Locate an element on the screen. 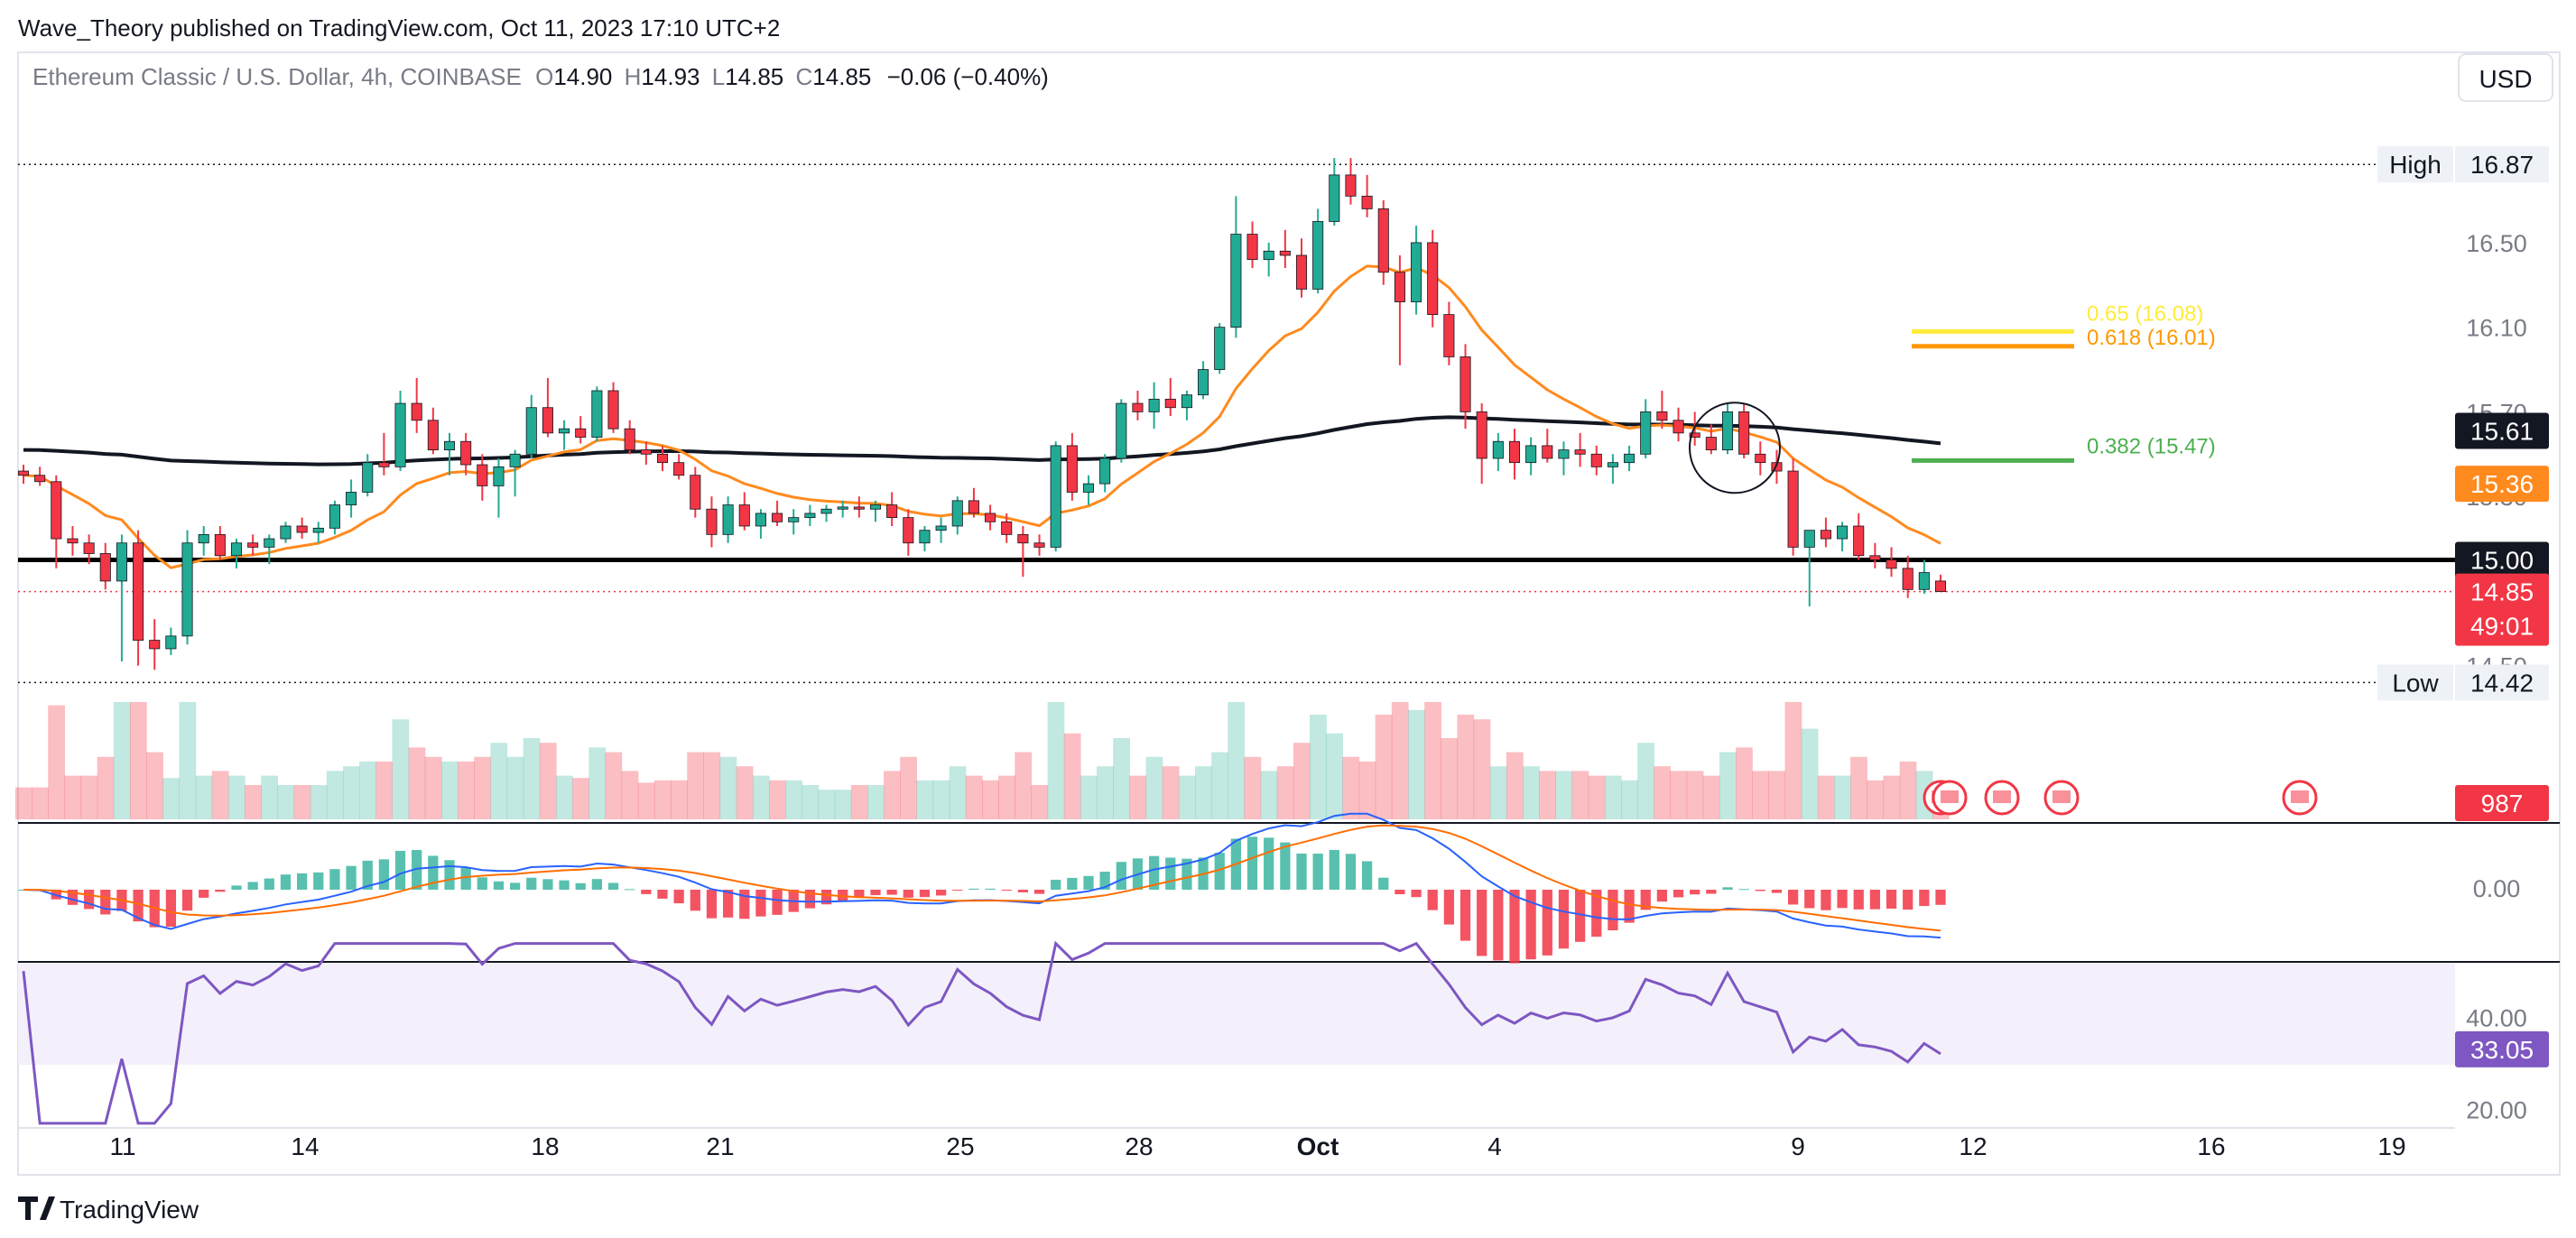 Image resolution: width=2576 pixels, height=1238 pixels. time-axis-label: 18 is located at coordinates (545, 1146).